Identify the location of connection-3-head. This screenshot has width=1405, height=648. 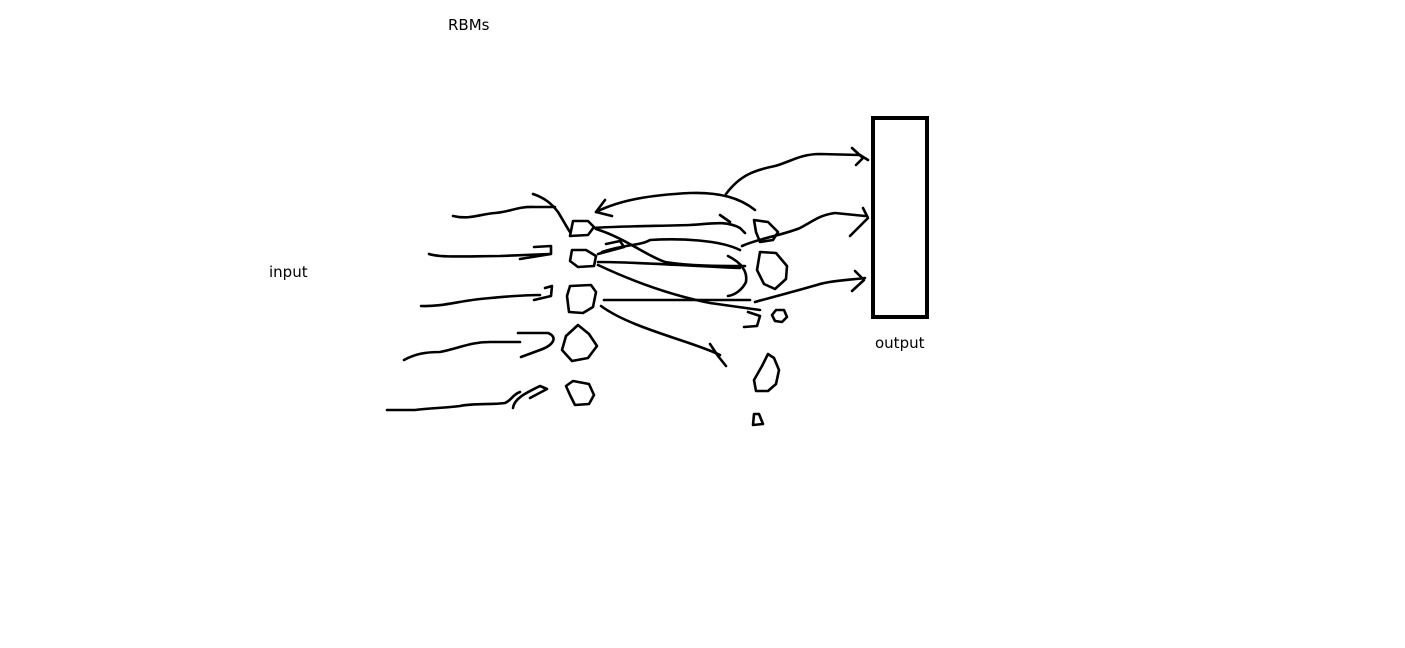
(737, 276).